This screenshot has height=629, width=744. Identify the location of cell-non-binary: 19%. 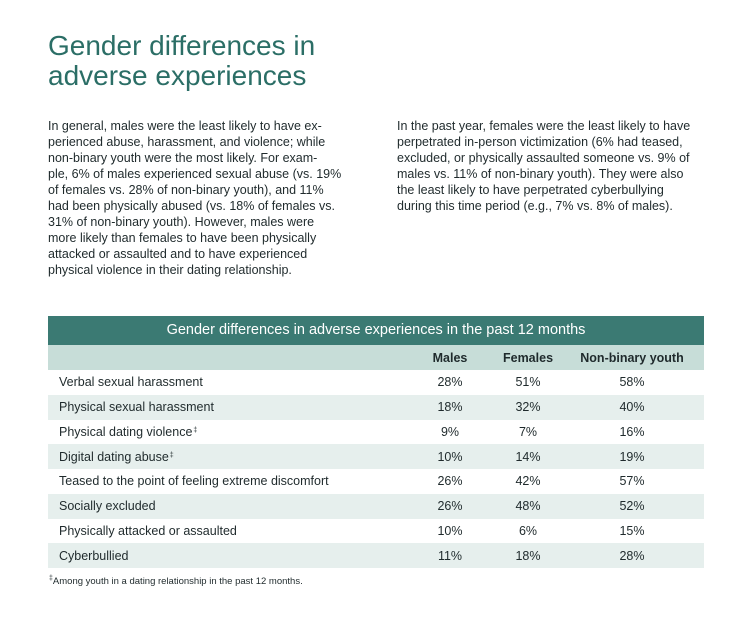
(632, 456).